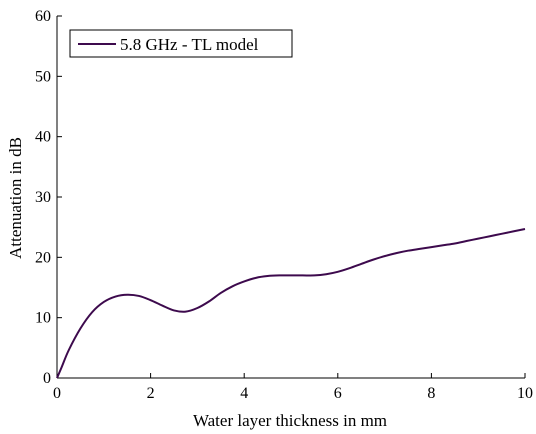 Image resolution: width=536 pixels, height=434 pixels. Describe the element at coordinates (43, 137) in the screenshot. I see `y-tick-label: 40` at that location.